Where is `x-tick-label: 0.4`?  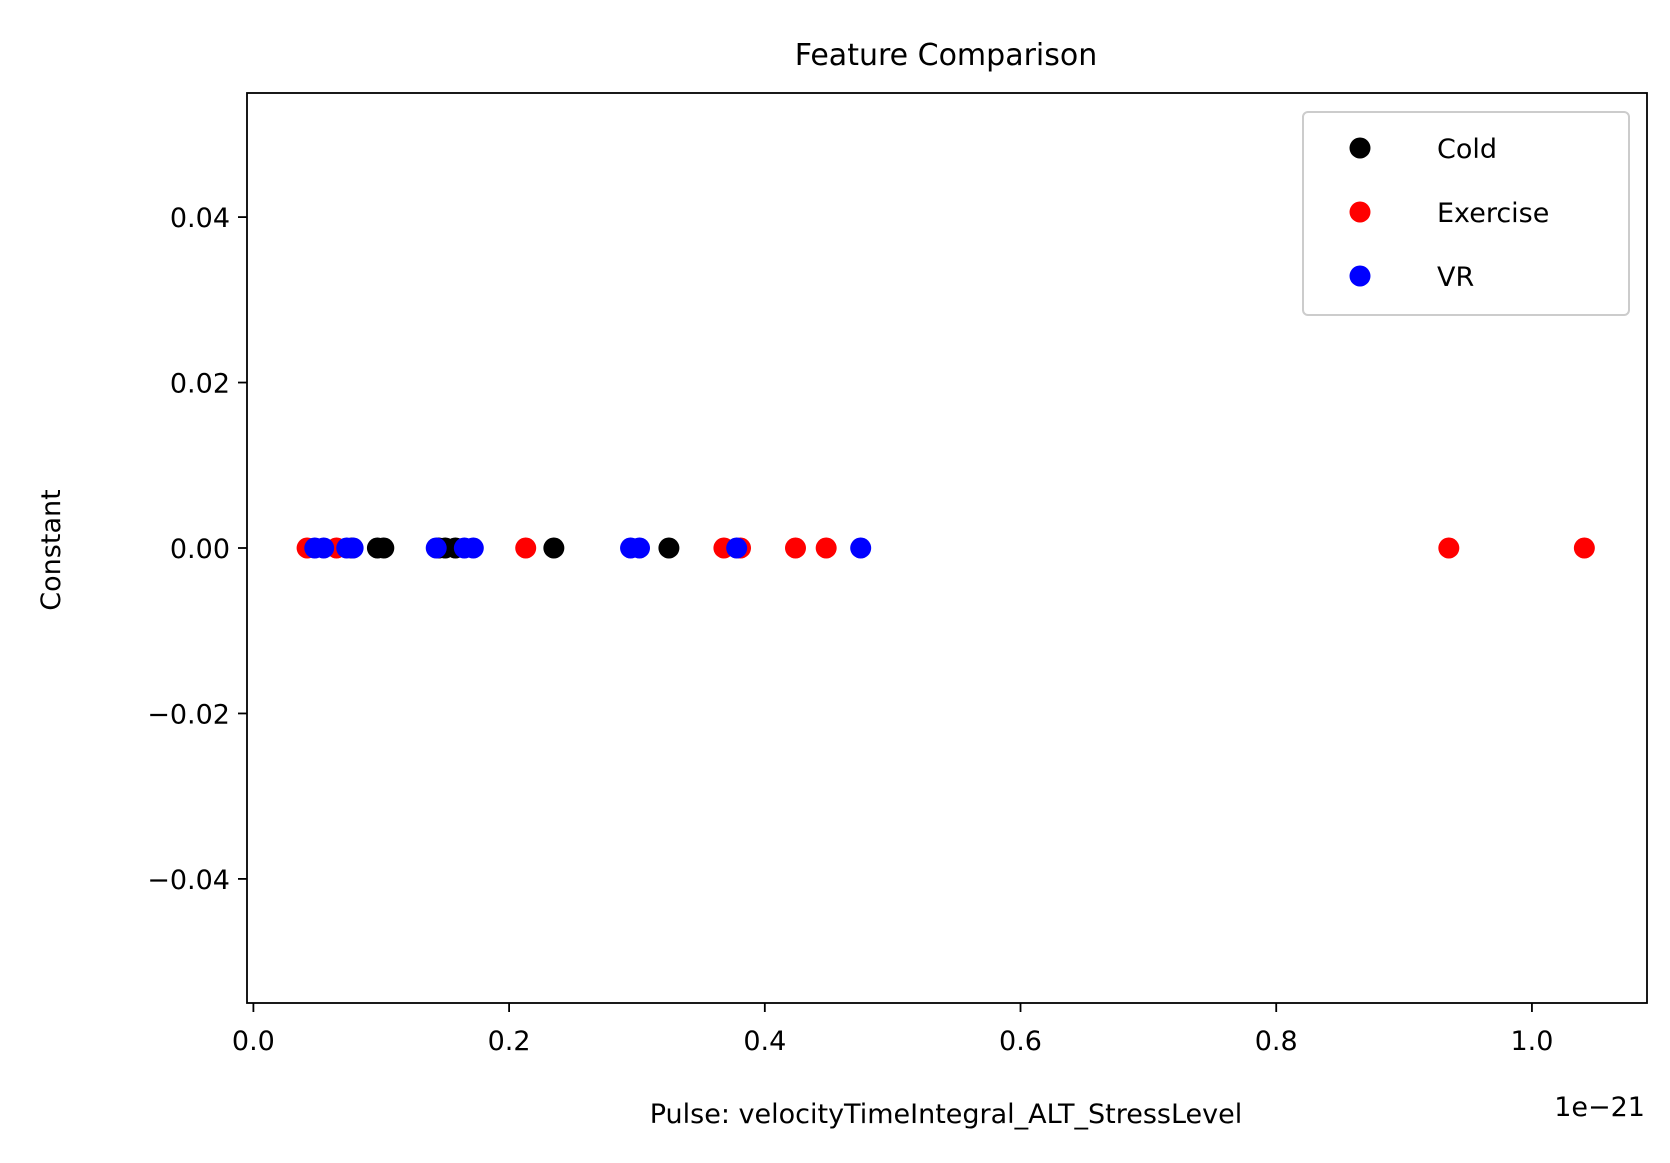 x-tick-label: 0.4 is located at coordinates (764, 1041).